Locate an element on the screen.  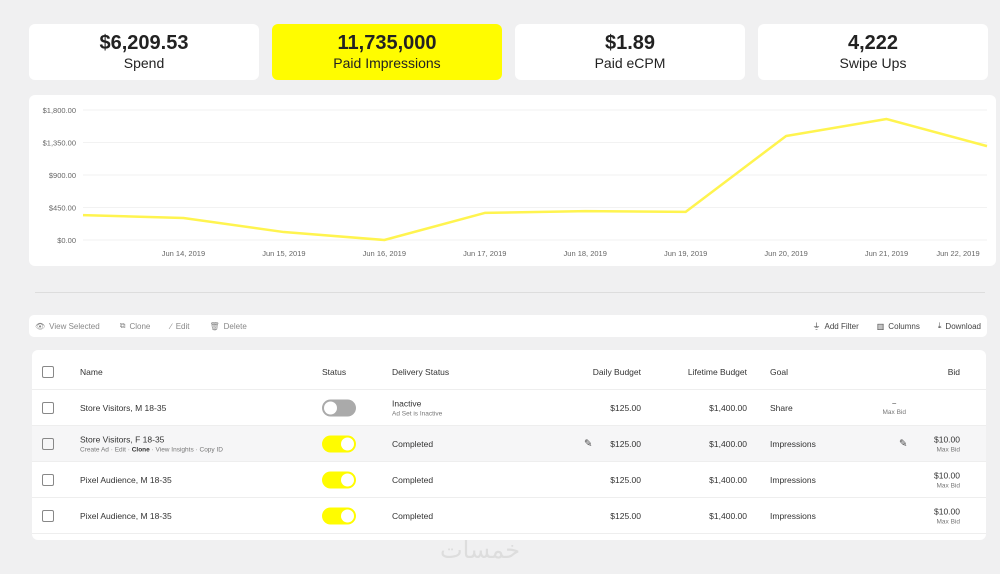
edit-label: Edit is located at coordinates (182, 326).